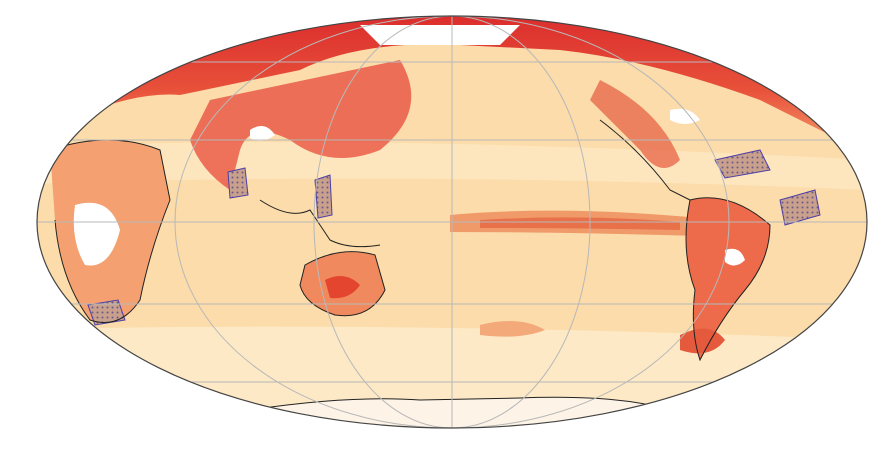  I want to click on equatorial-core, so click(580, 223).